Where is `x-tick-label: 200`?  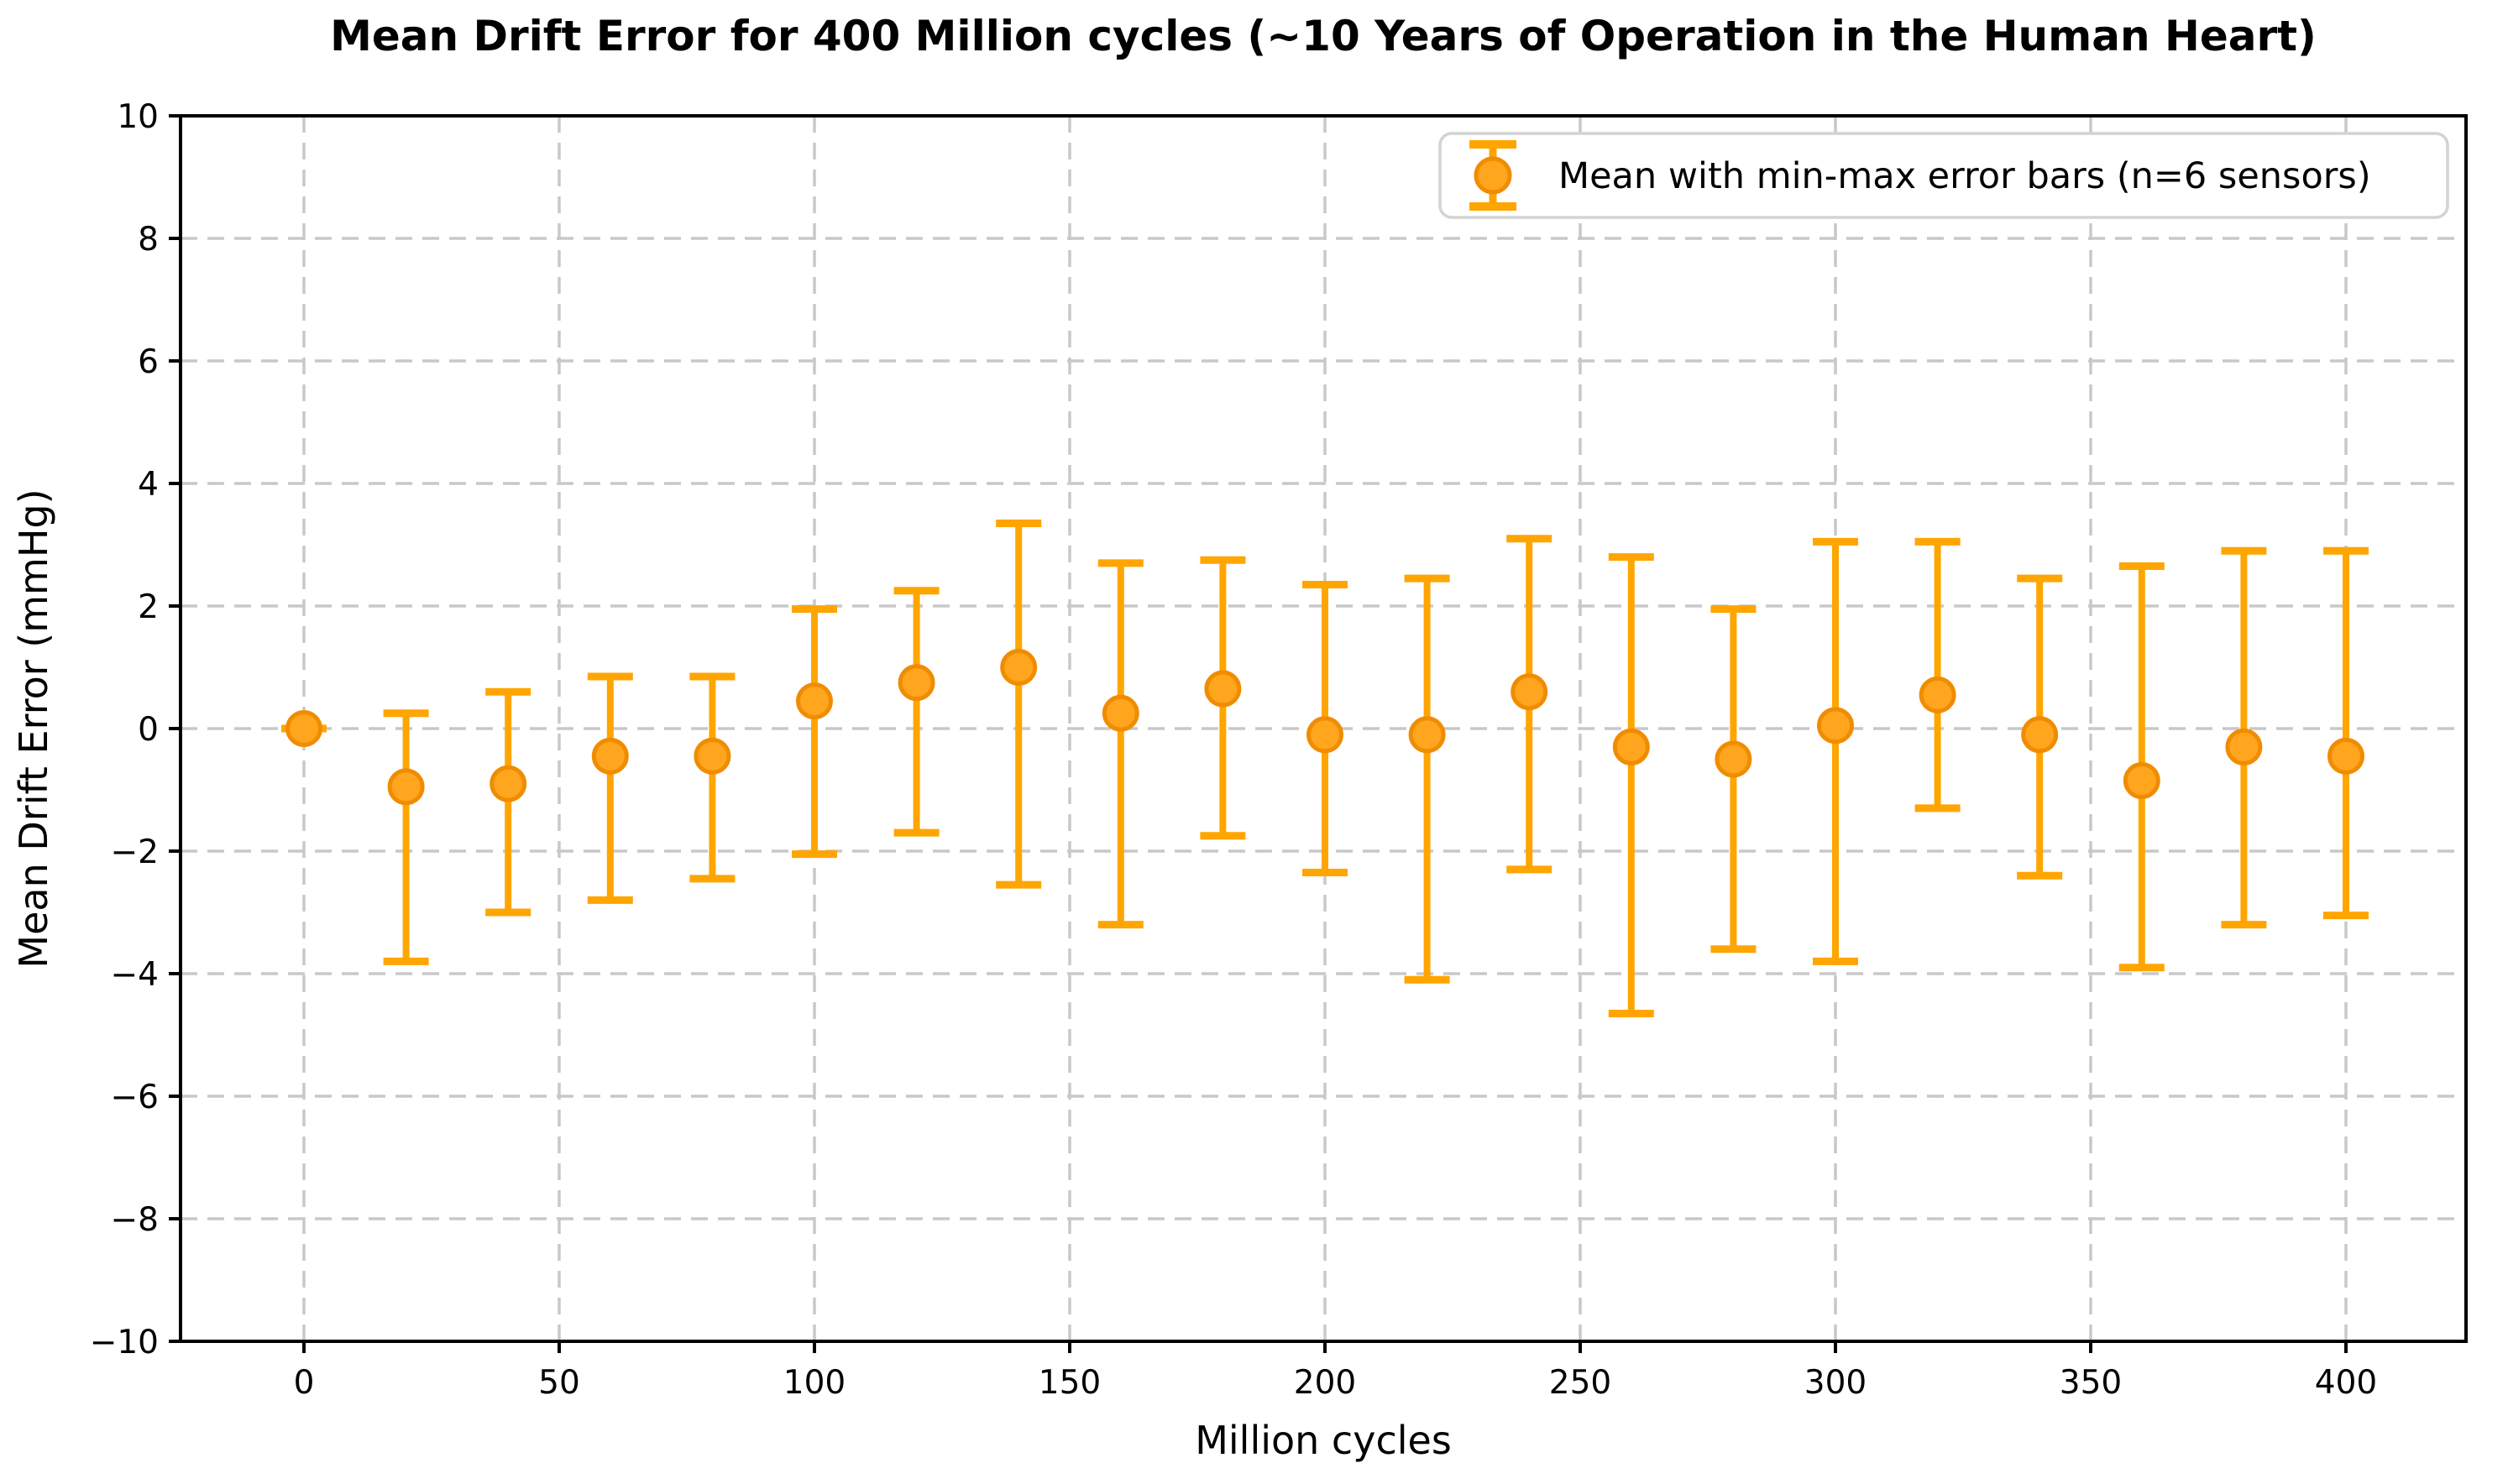 x-tick-label: 200 is located at coordinates (1325, 1383).